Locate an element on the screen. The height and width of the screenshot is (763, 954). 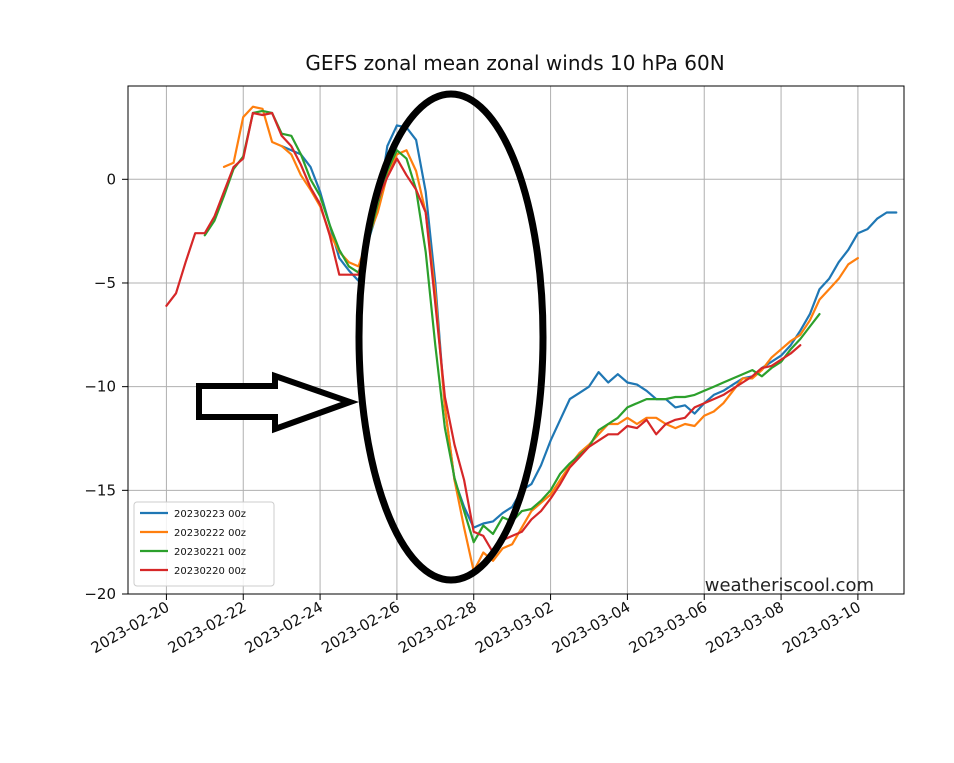
annotation-arrow is located at coordinates (278, 402).